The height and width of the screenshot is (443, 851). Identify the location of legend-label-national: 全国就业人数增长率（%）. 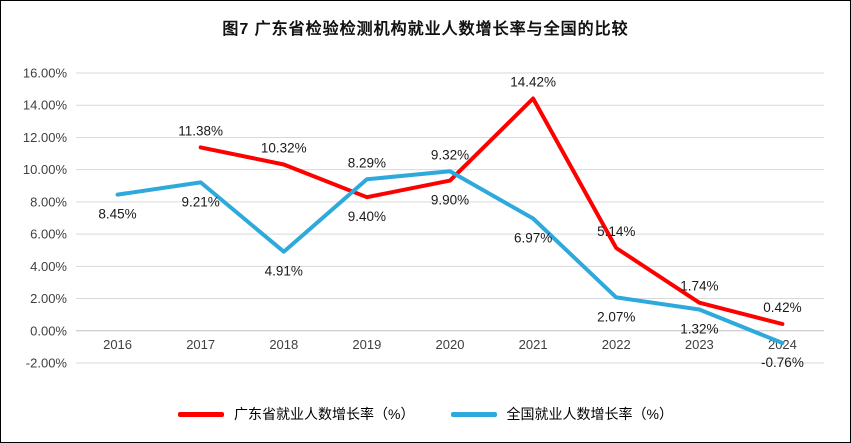
(589, 414).